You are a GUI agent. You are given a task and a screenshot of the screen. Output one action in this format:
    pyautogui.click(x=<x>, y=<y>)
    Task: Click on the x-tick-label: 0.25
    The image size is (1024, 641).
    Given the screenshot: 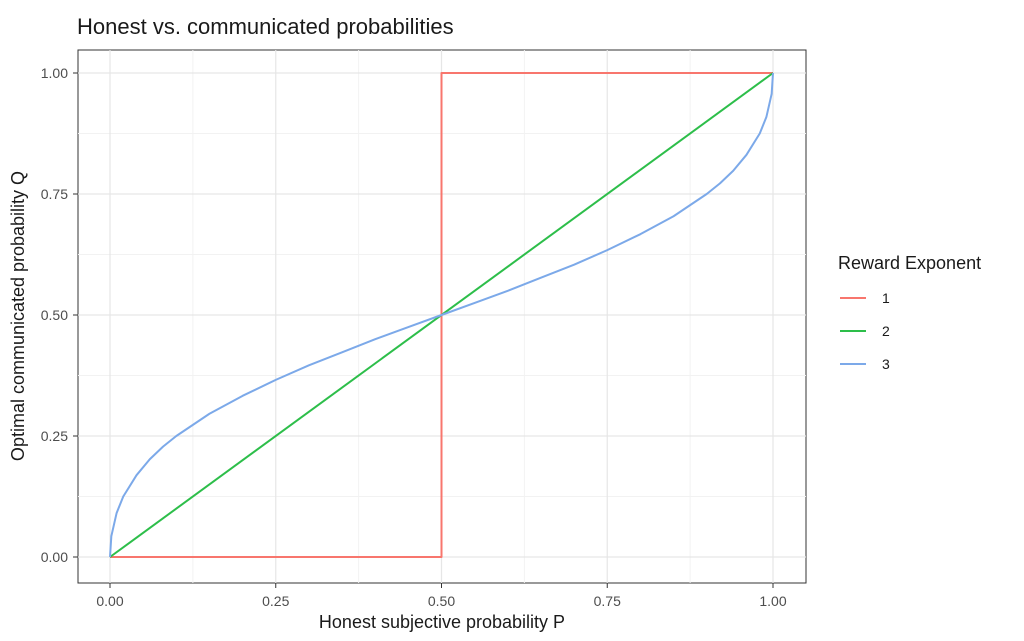 What is the action you would take?
    pyautogui.click(x=275, y=601)
    